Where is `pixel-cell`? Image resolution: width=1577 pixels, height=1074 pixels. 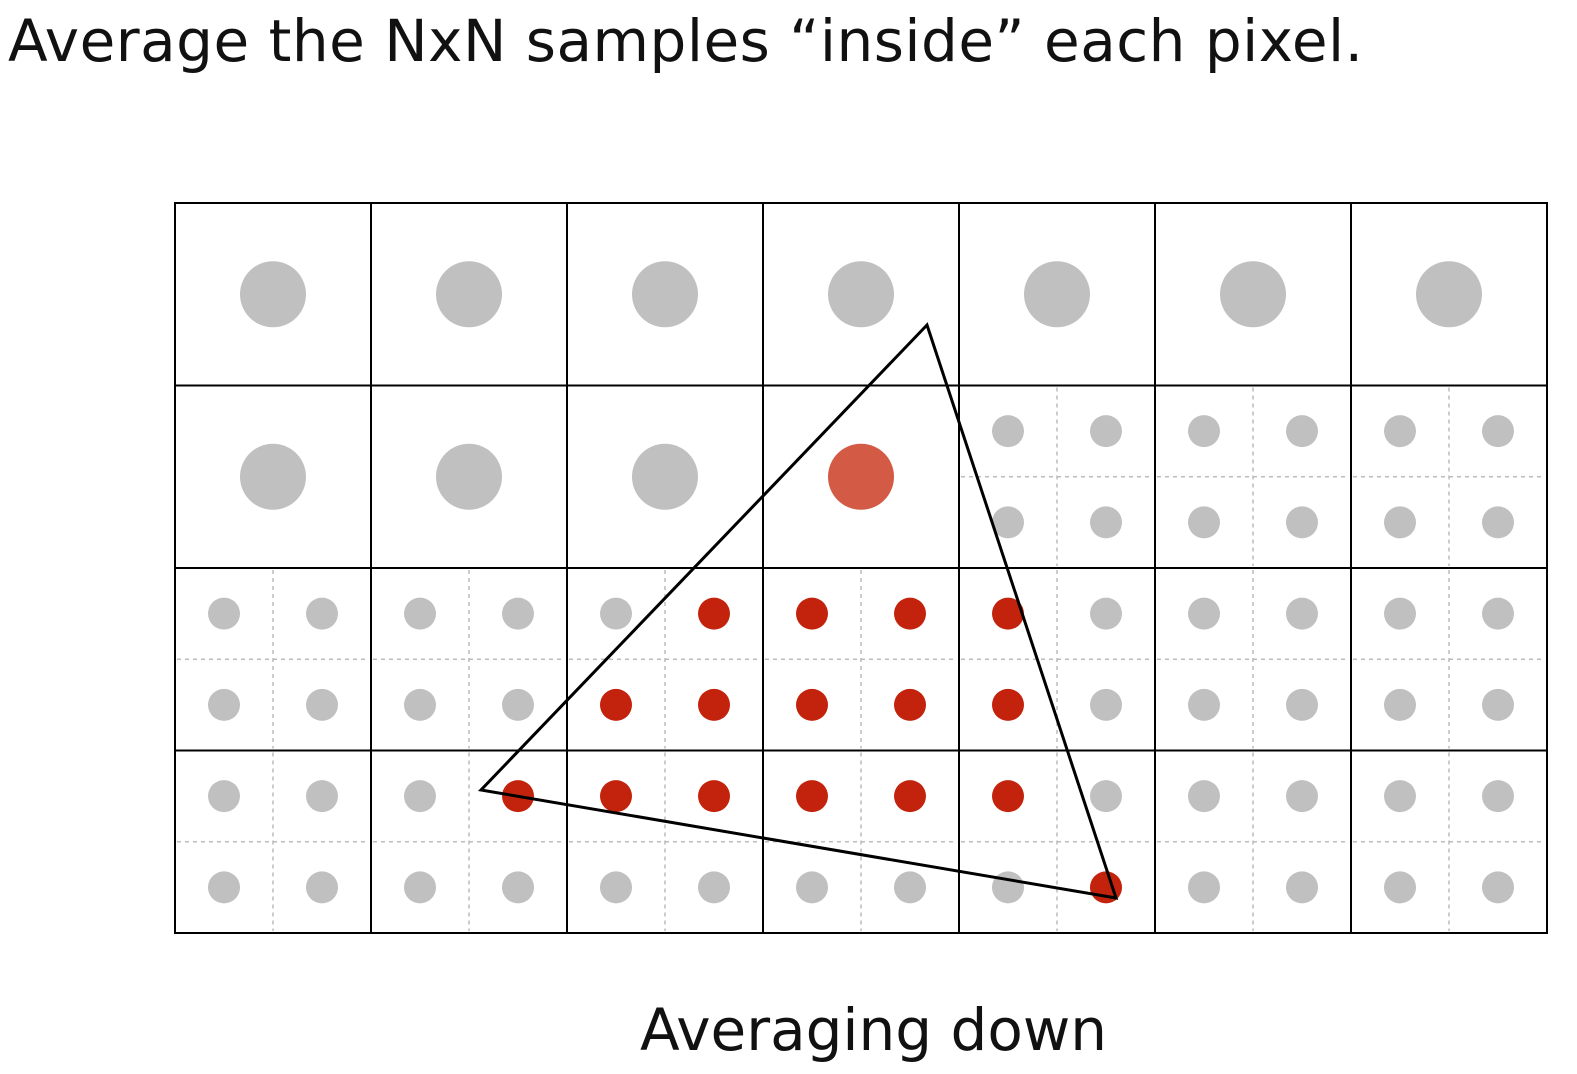 pixel-cell is located at coordinates (1449, 841).